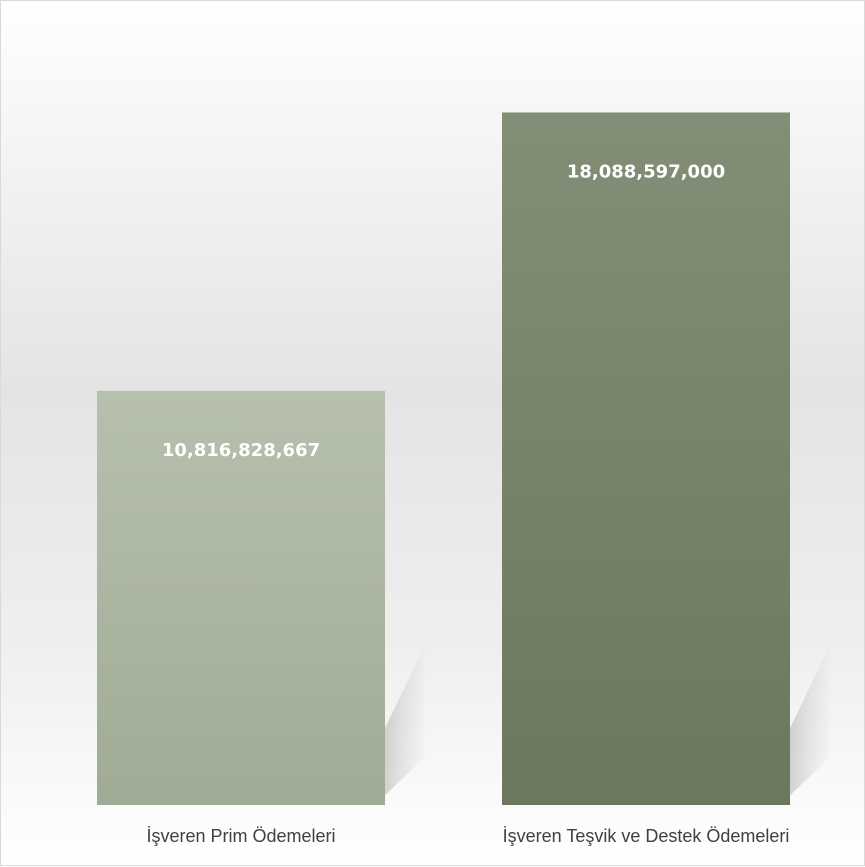 The image size is (865, 867). What do you see at coordinates (646, 836) in the screenshot?
I see `category-label: İşveren Teşvik ve Destek Ödemeleri` at bounding box center [646, 836].